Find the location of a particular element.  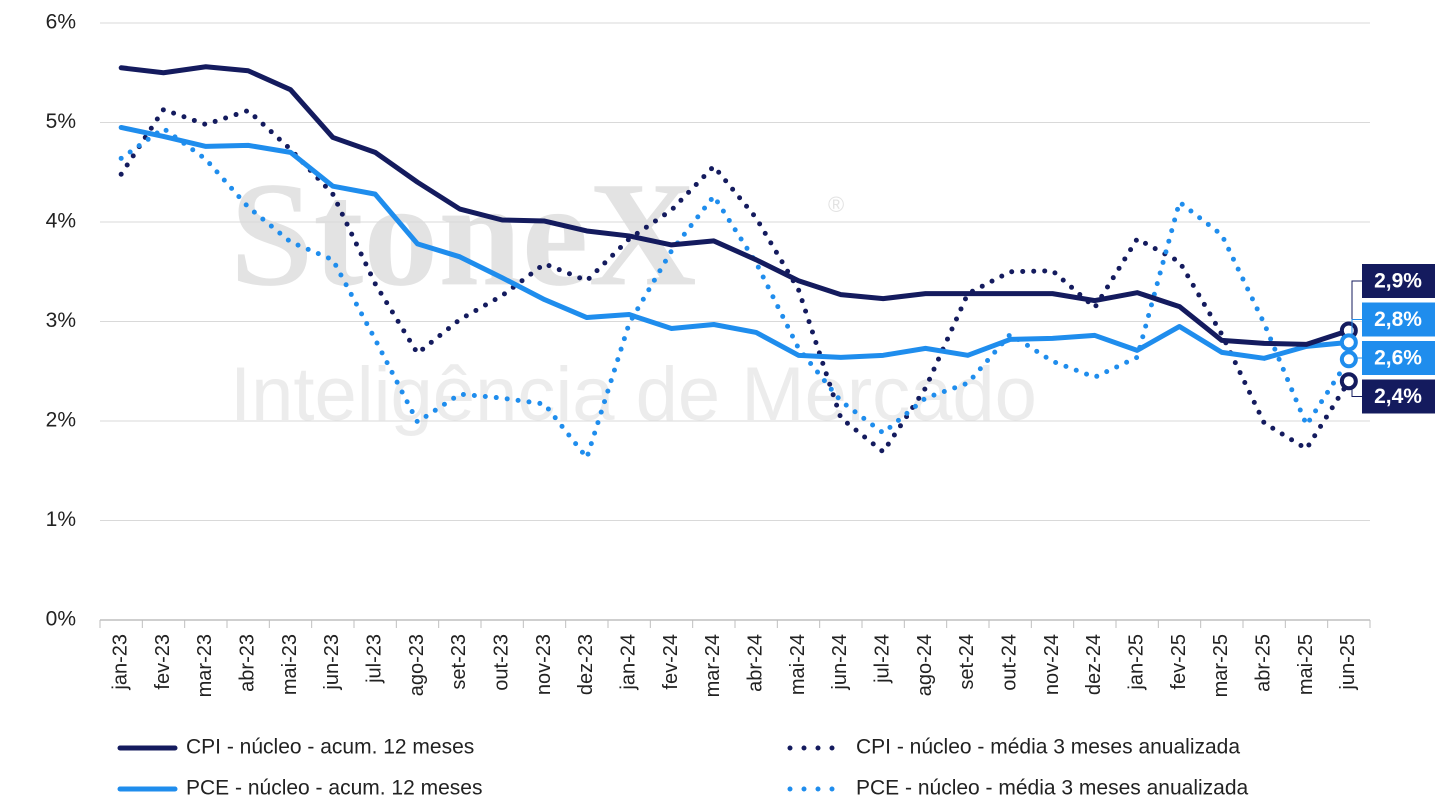

x-tick-label: fev-25 is located at coordinates (1179, 662).